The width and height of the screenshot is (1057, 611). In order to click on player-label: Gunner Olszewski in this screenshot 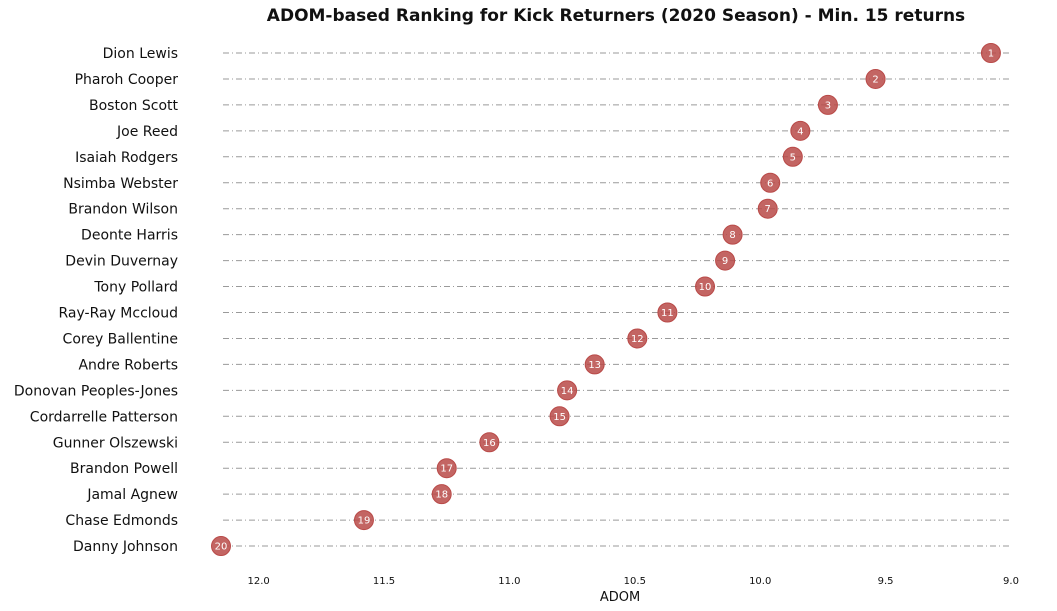, I will do `click(115, 443)`.